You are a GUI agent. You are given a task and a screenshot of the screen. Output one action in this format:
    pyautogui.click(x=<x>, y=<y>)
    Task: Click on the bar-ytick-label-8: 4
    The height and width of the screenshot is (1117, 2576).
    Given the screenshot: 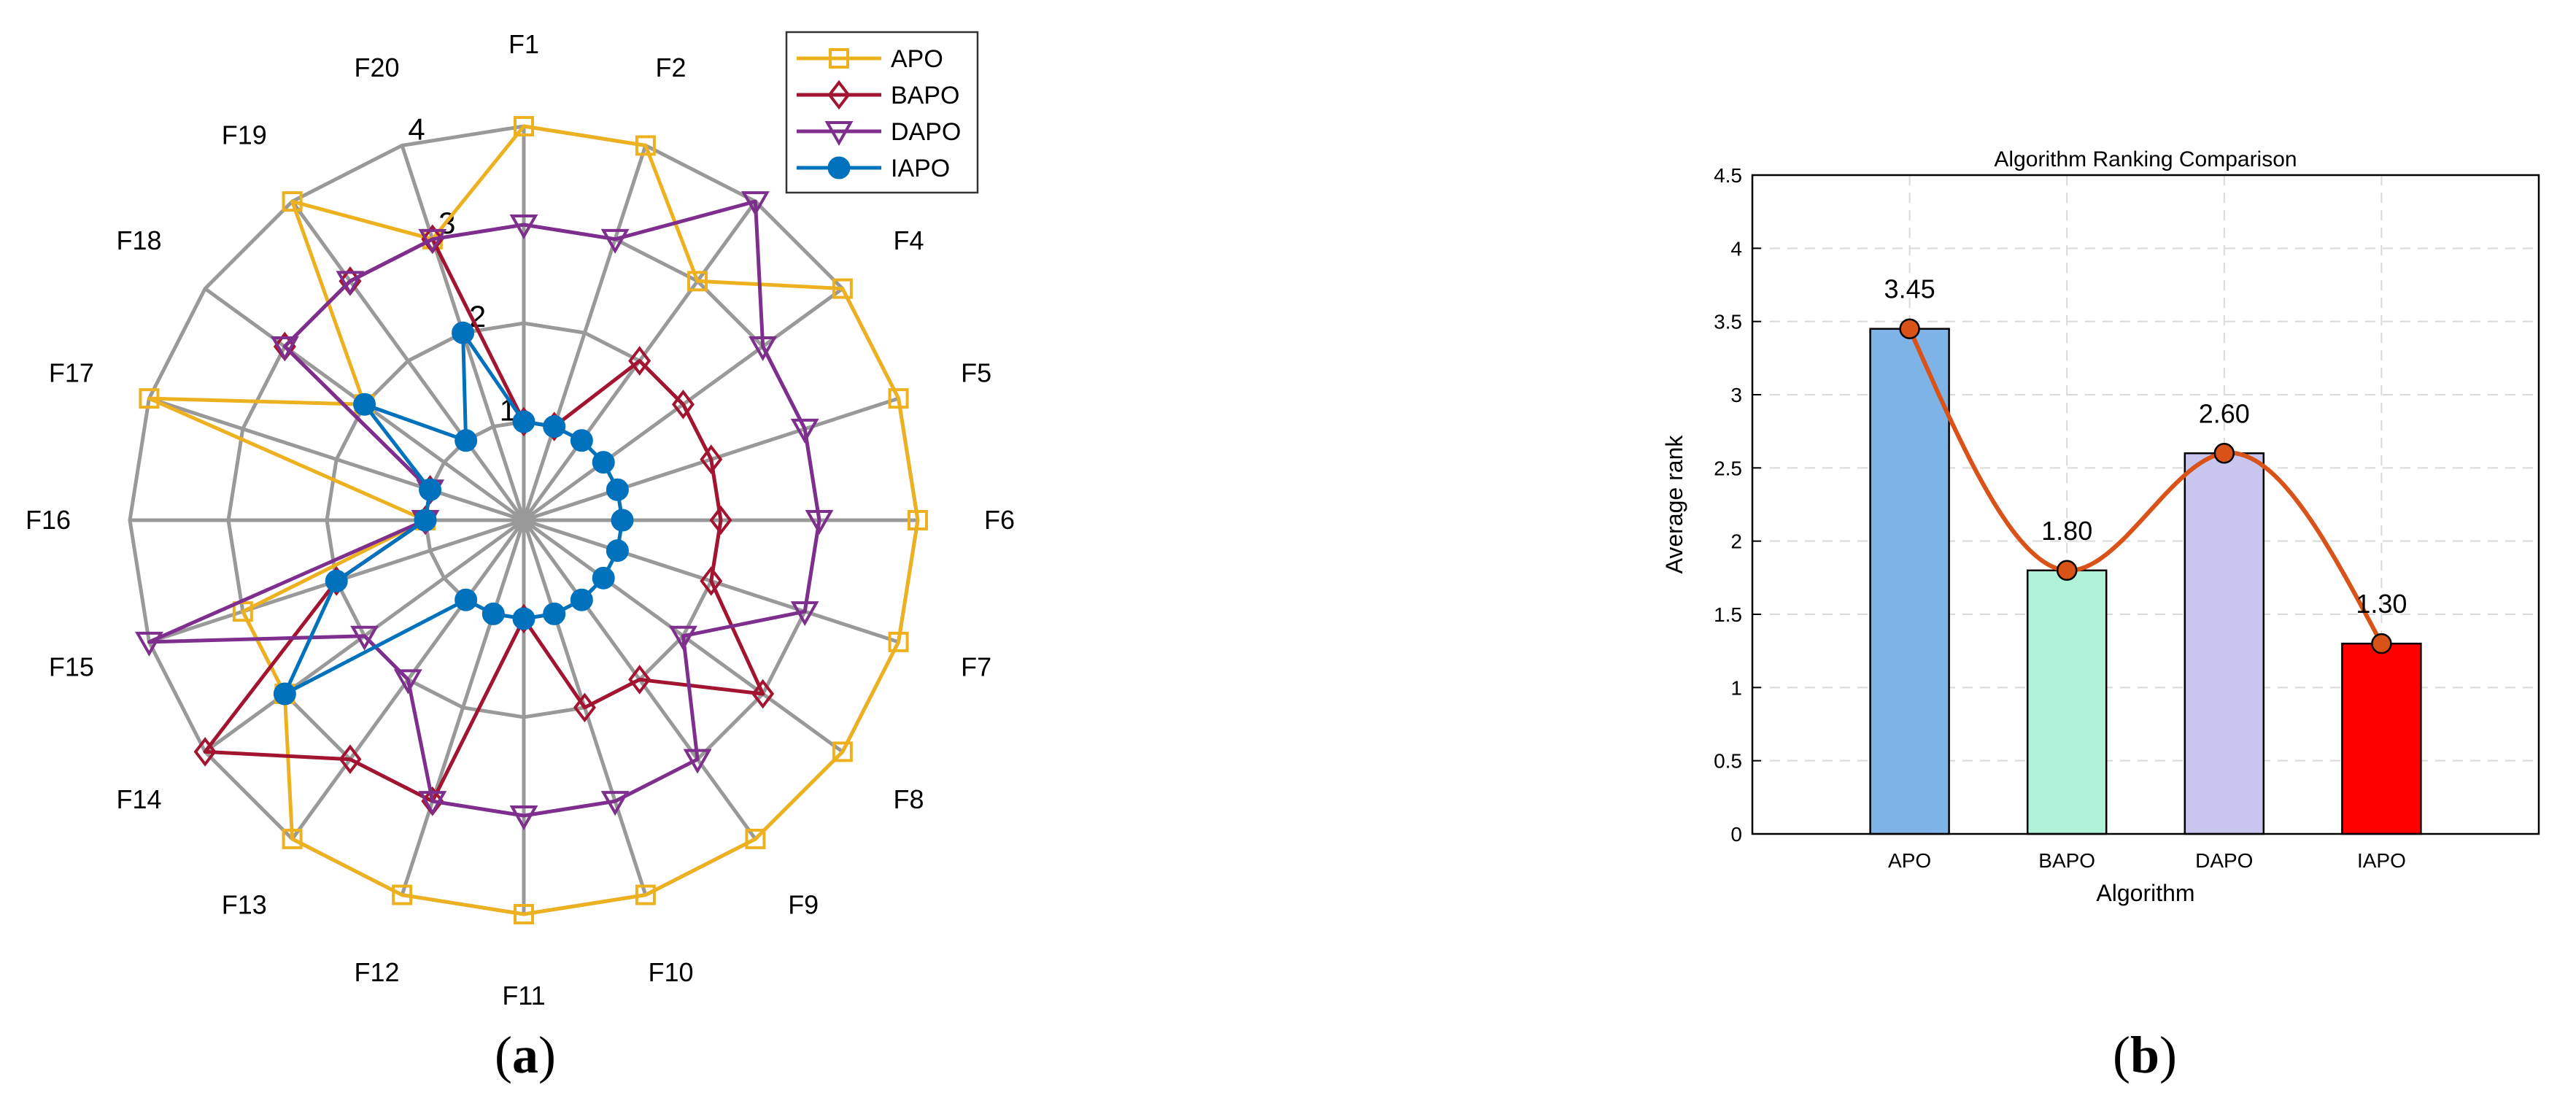 What is the action you would take?
    pyautogui.click(x=1736, y=248)
    